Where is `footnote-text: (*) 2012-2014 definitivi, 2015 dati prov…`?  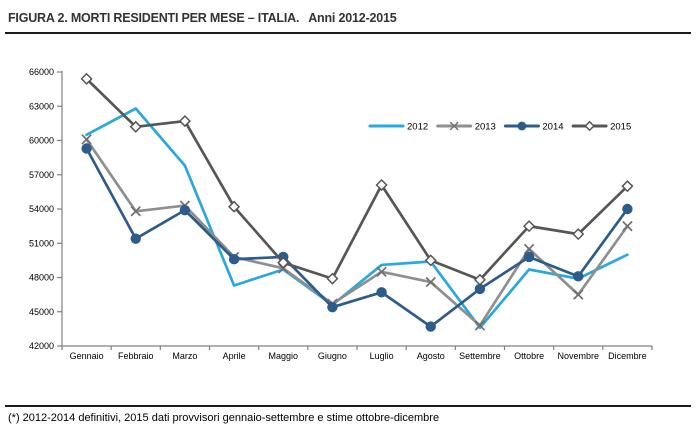
footnote-text: (*) 2012-2014 definitivi, 2015 dati prov… is located at coordinates (224, 418).